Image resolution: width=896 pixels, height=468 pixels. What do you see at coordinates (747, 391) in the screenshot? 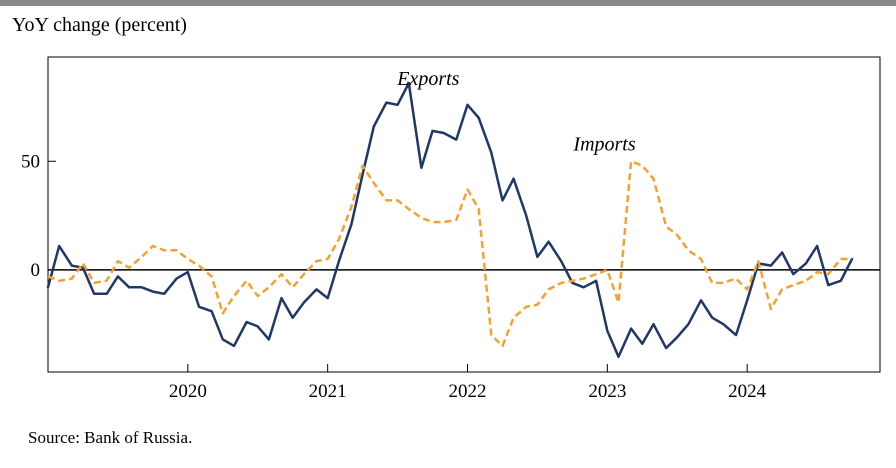
I see `x-tick-label: 2024` at bounding box center [747, 391].